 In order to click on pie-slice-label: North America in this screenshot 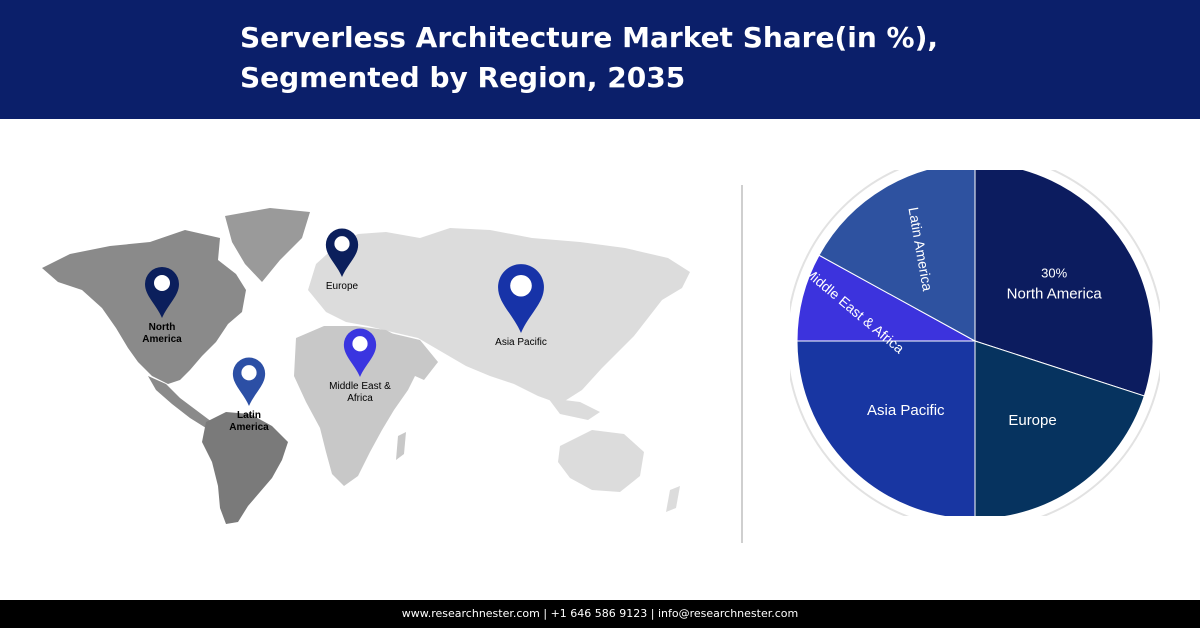, I will do `click(1055, 293)`.